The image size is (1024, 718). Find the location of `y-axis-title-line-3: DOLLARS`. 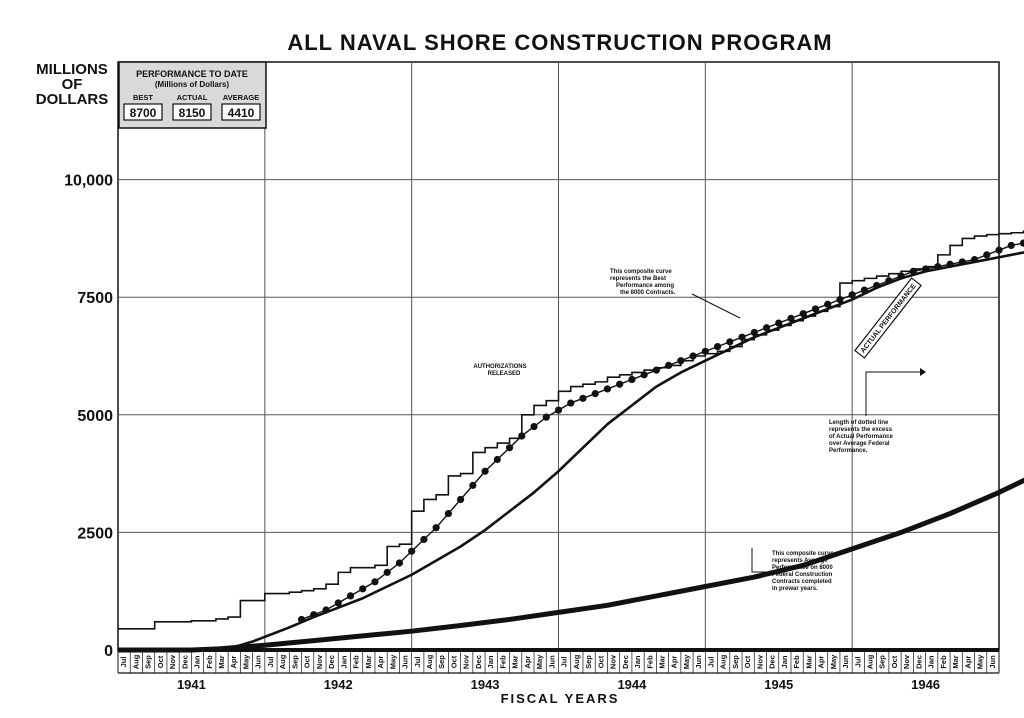

y-axis-title-line-3: DOLLARS is located at coordinates (72, 99).